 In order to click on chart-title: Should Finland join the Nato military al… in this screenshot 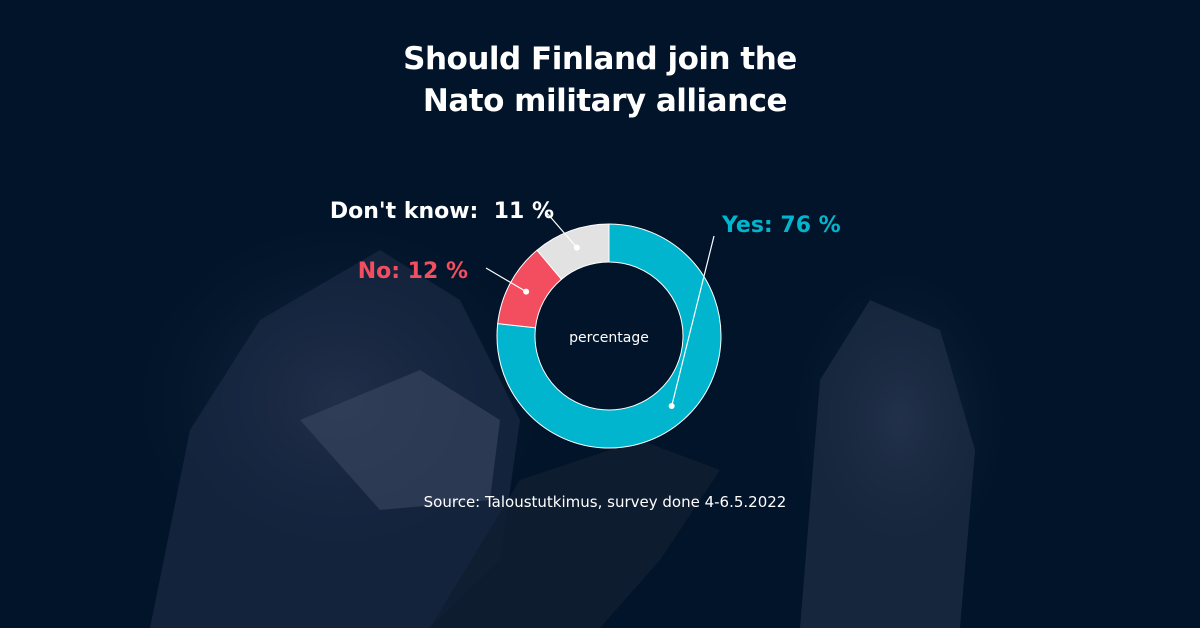, I will do `click(600, 80)`.